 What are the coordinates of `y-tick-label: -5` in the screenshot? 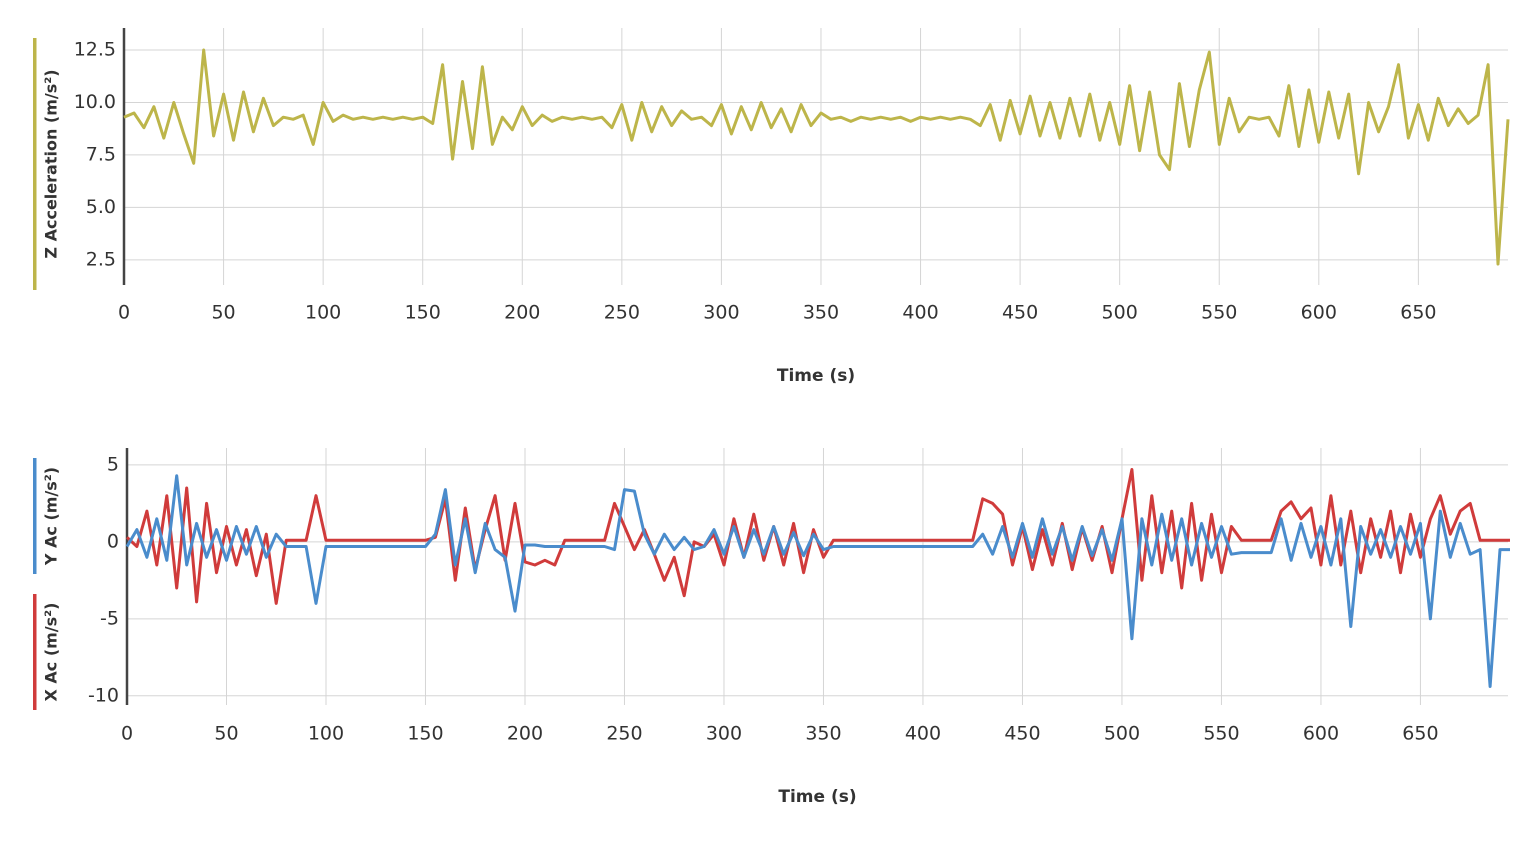 It's located at (109, 618).